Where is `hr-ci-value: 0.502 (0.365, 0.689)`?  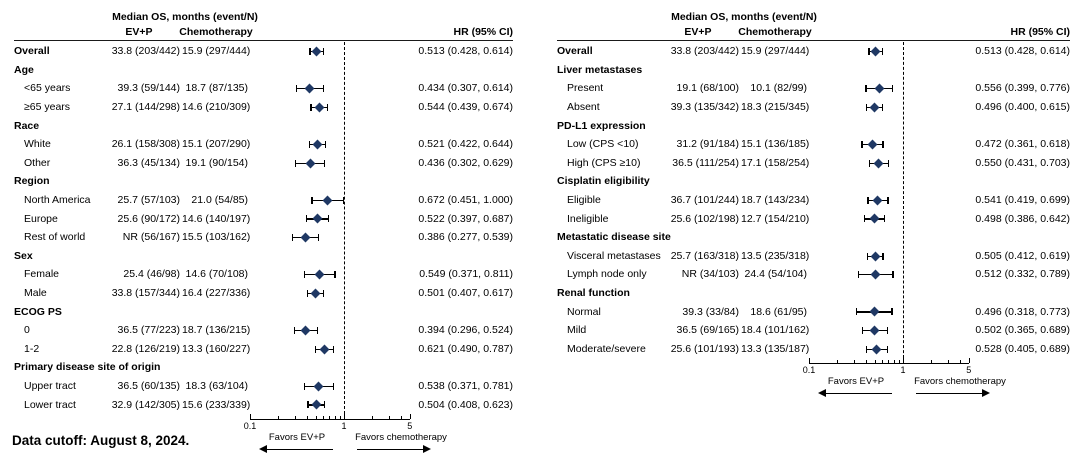 hr-ci-value: 0.502 (0.365, 0.689) is located at coordinates (1022, 330).